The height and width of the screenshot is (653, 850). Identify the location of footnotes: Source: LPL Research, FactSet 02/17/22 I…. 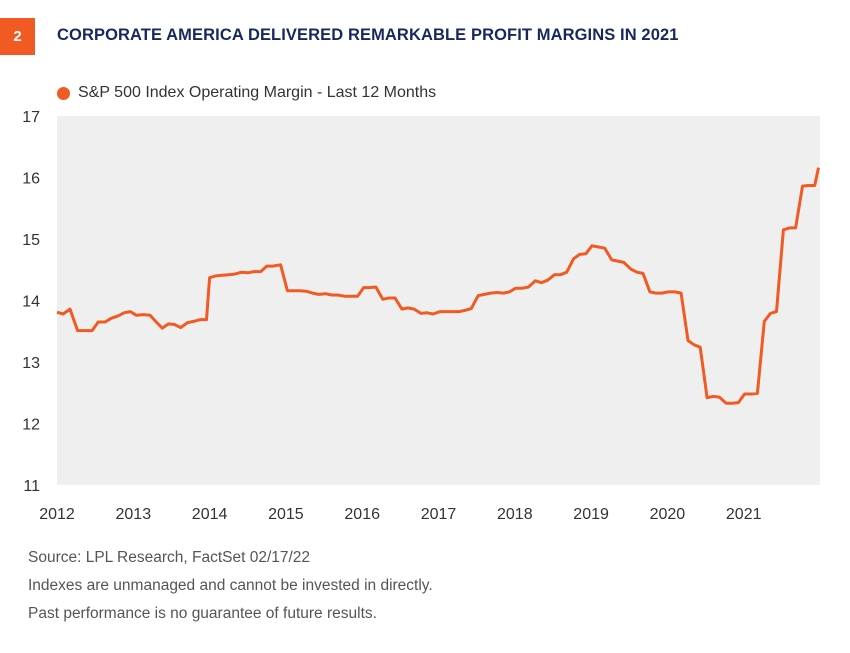
(230, 586).